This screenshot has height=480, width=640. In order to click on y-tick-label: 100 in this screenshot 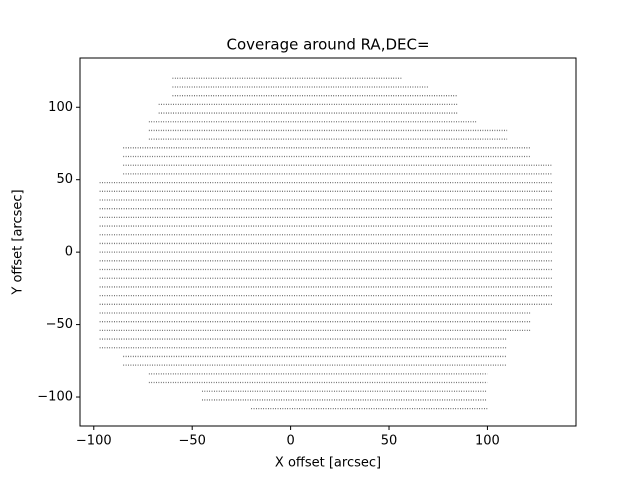, I will do `click(60, 107)`.